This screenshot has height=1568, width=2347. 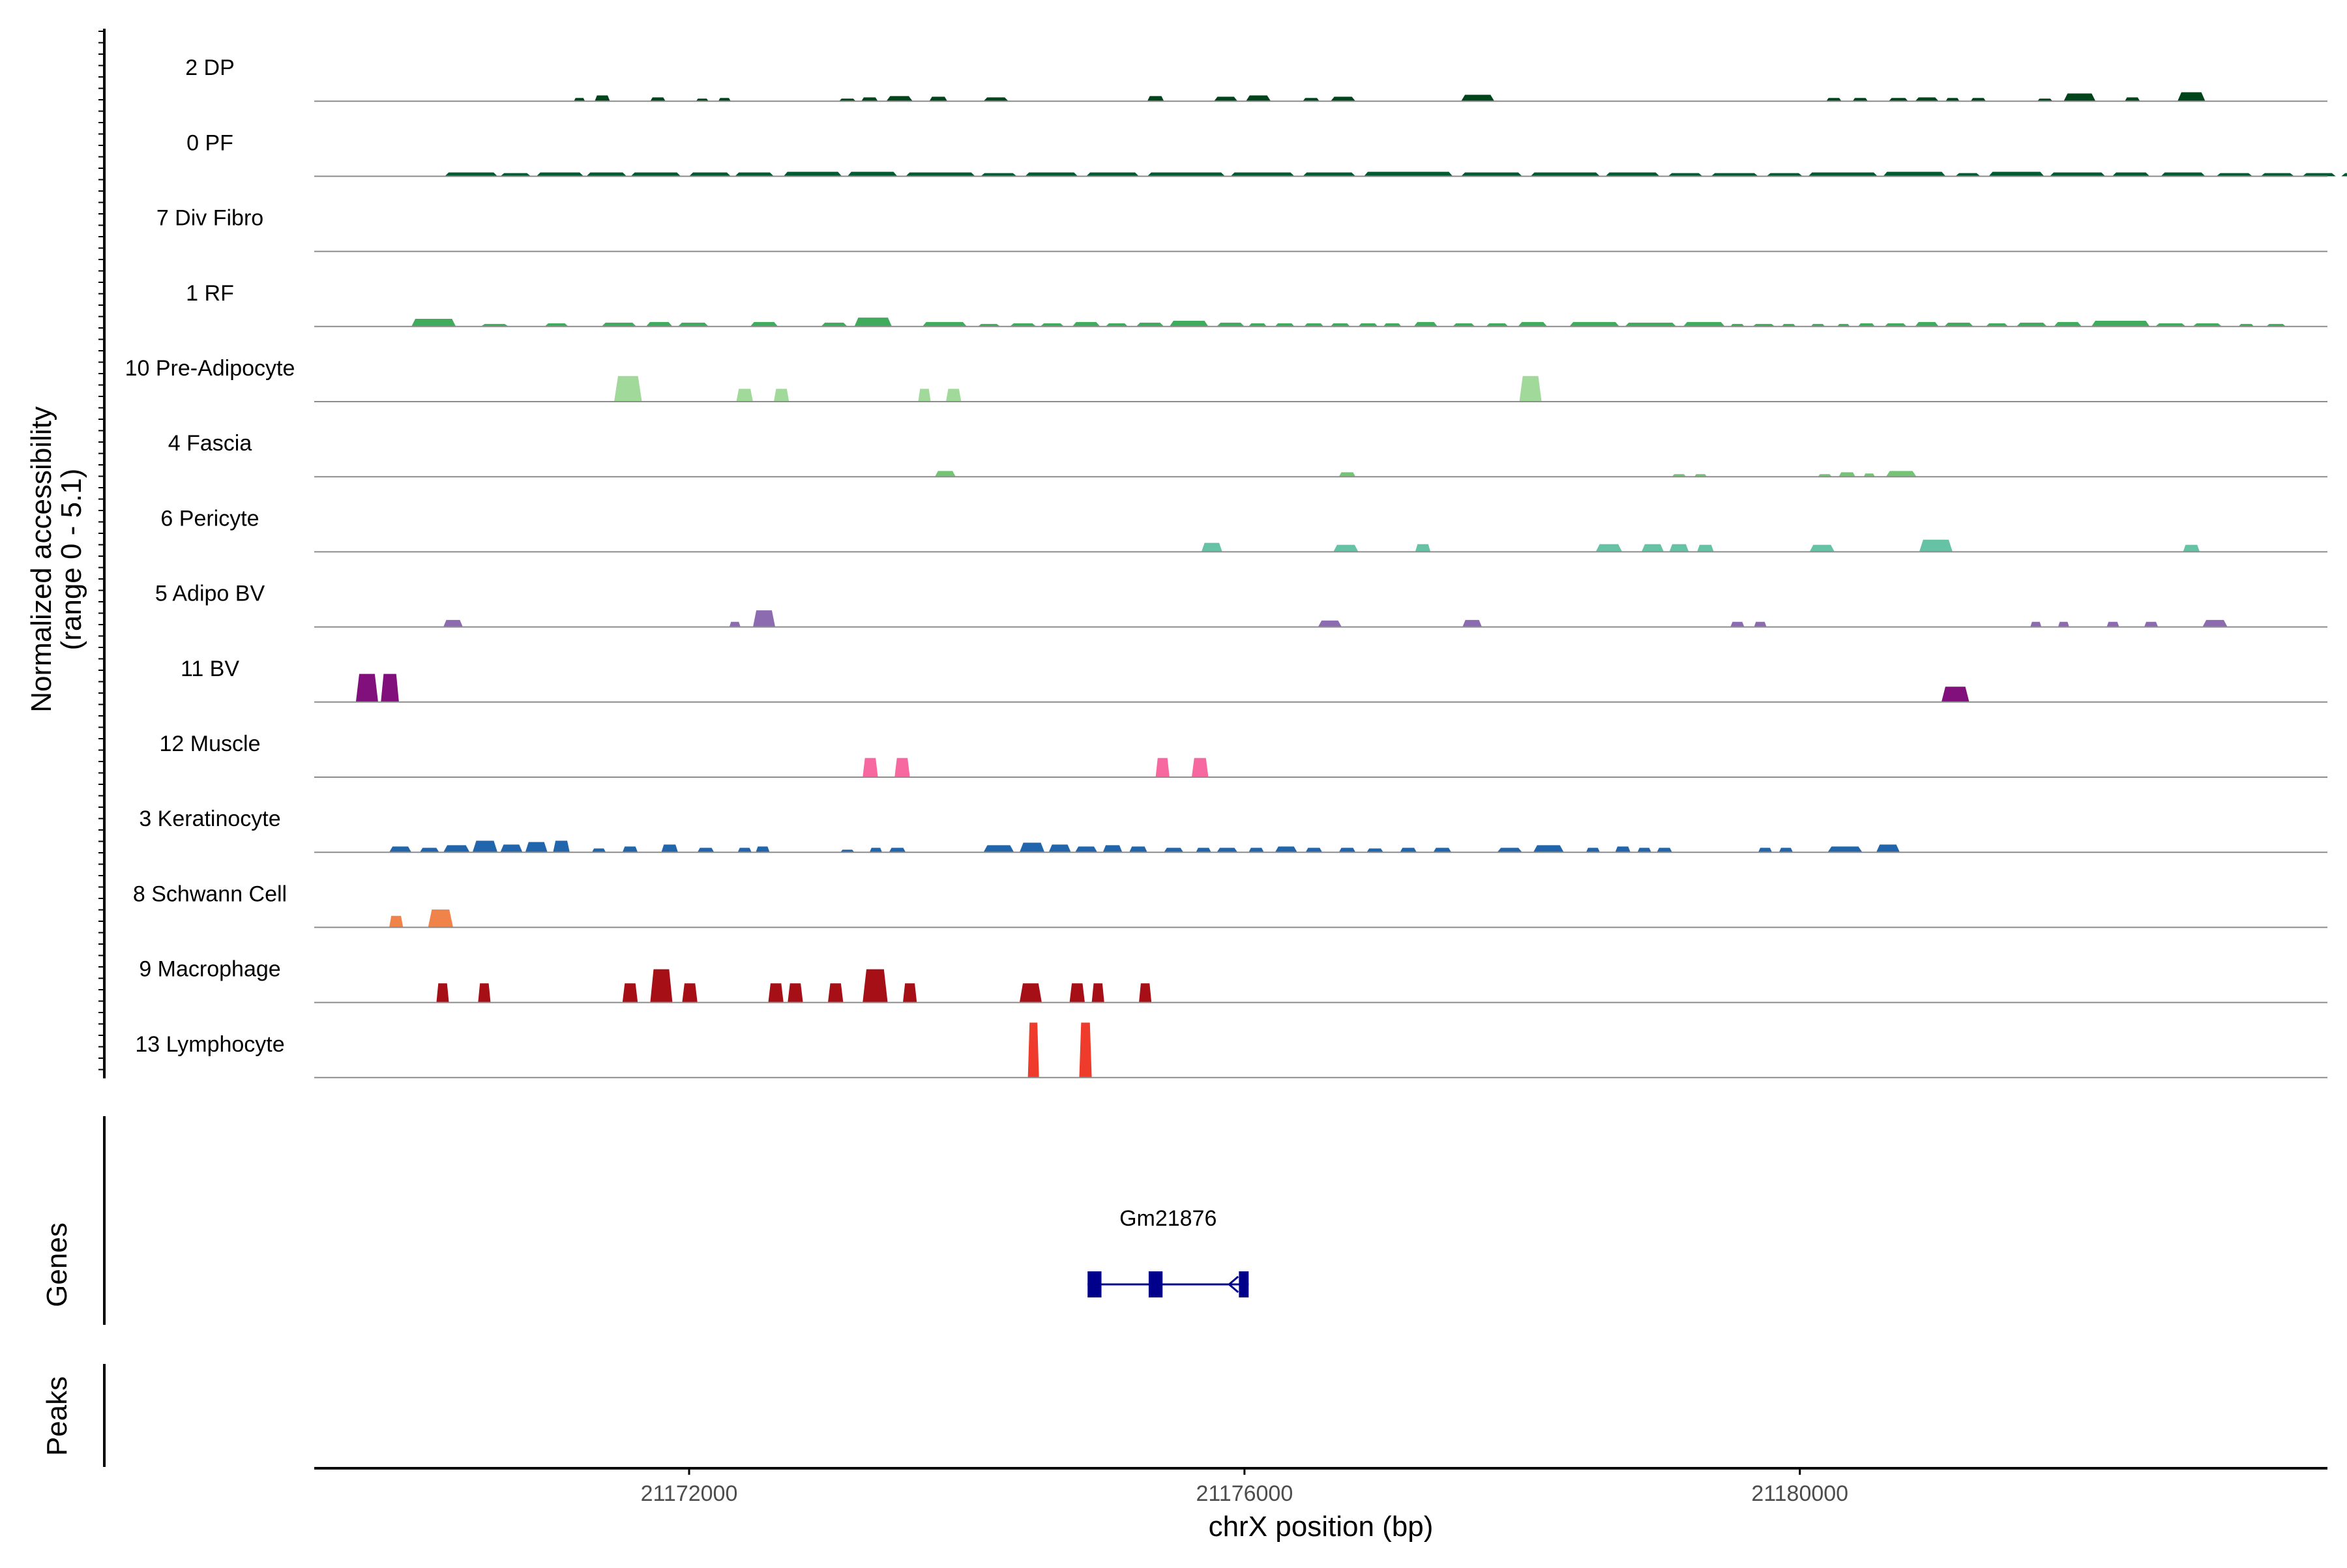 What do you see at coordinates (210, 744) in the screenshot?
I see `track-label: 12 Muscle` at bounding box center [210, 744].